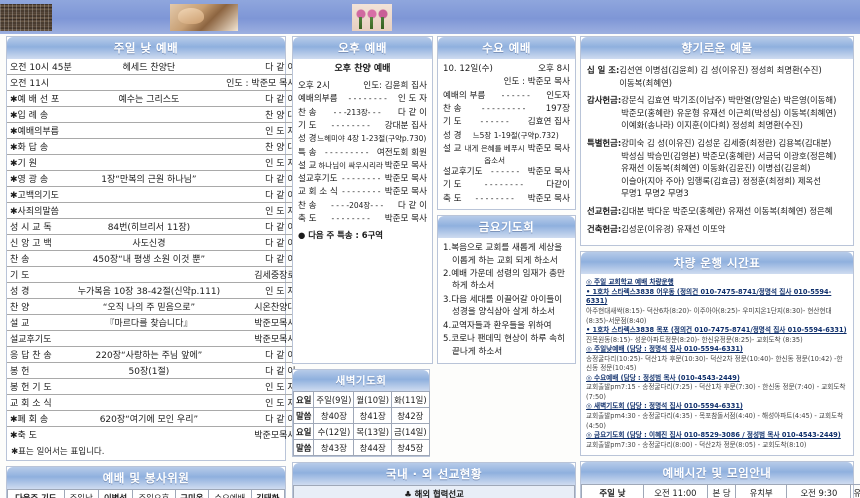 The width and height of the screenshot is (860, 498). What do you see at coordinates (318, 99) in the screenshot?
I see `service-order-item: 예배의부름` at bounding box center [318, 99].